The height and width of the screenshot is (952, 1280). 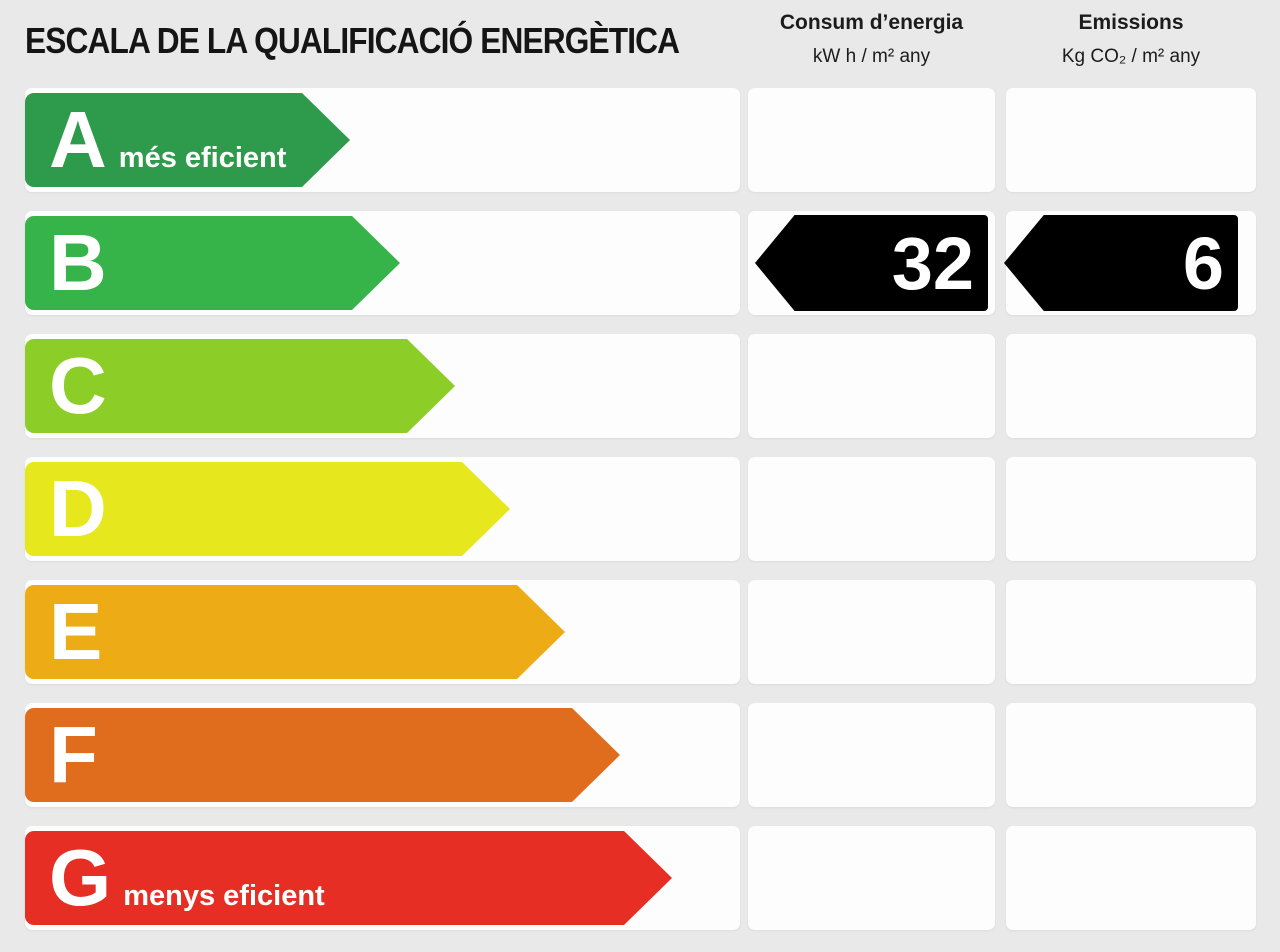 What do you see at coordinates (640, 263) in the screenshot?
I see `rating-row-b: B 32 6` at bounding box center [640, 263].